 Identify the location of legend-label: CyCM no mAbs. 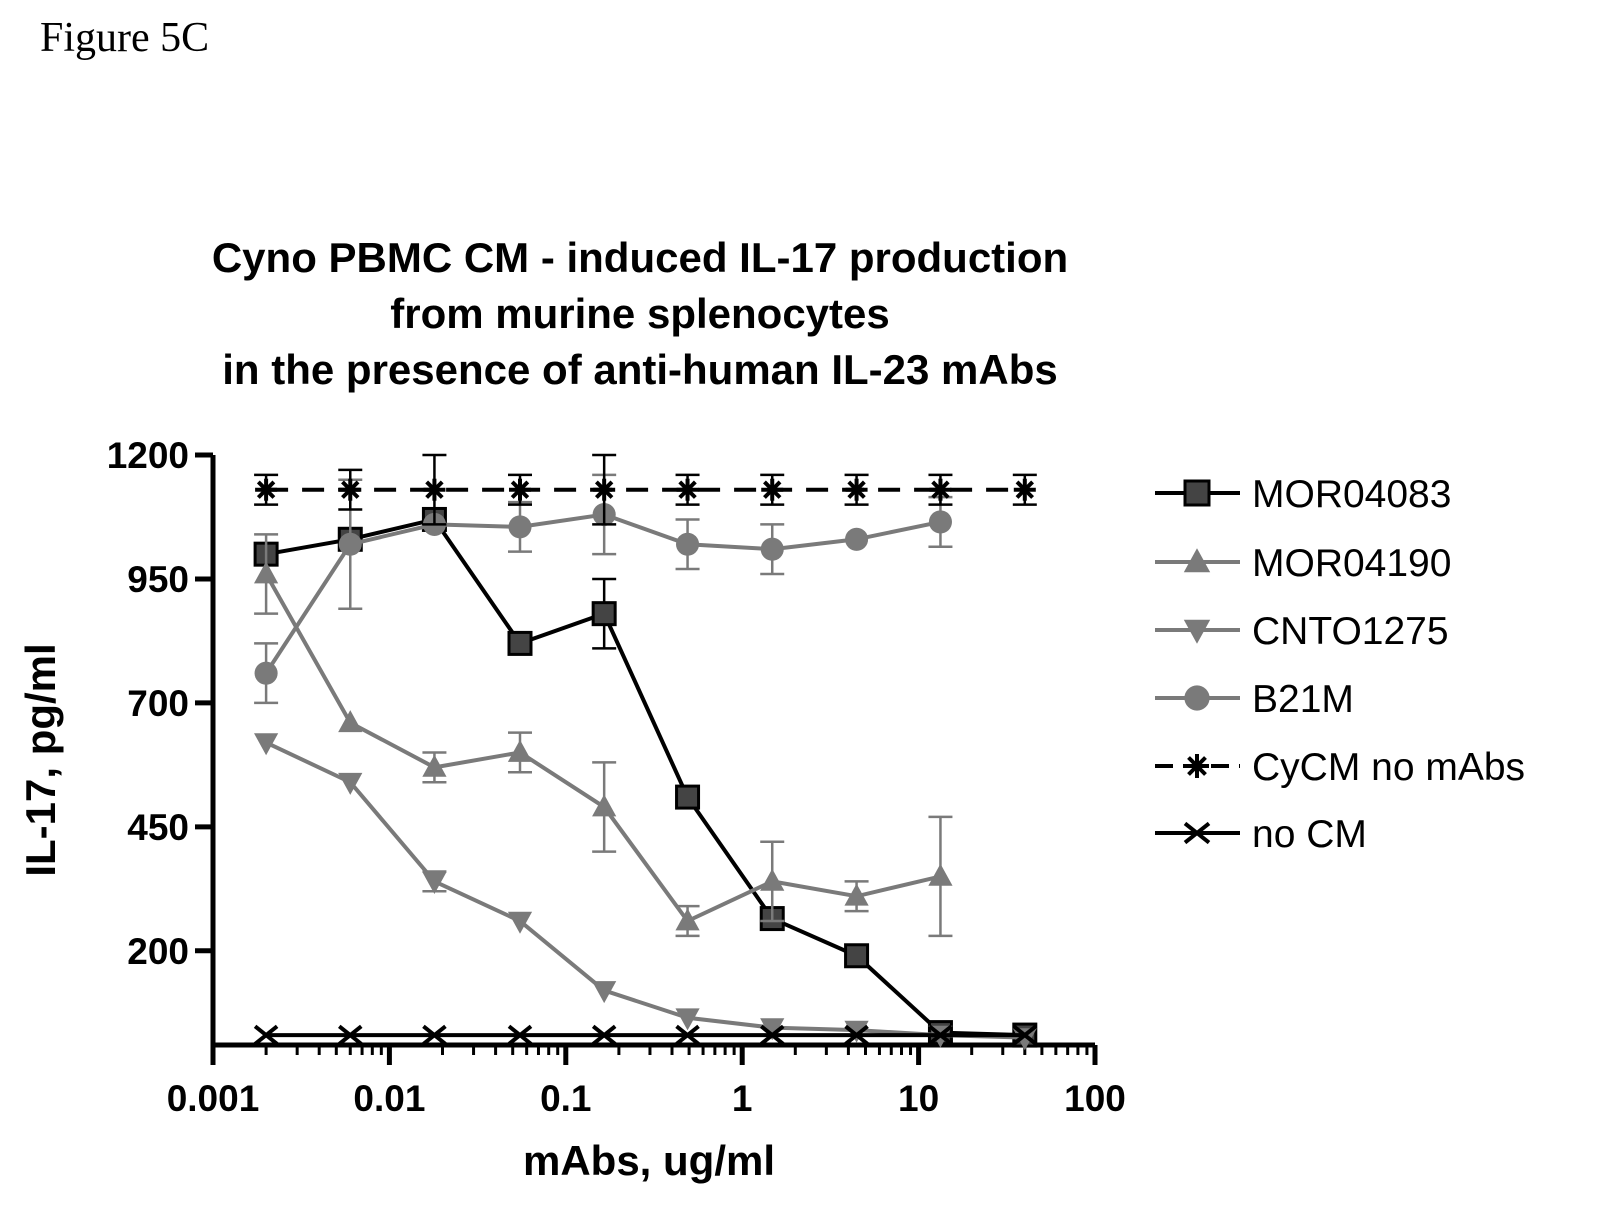
(1388, 767).